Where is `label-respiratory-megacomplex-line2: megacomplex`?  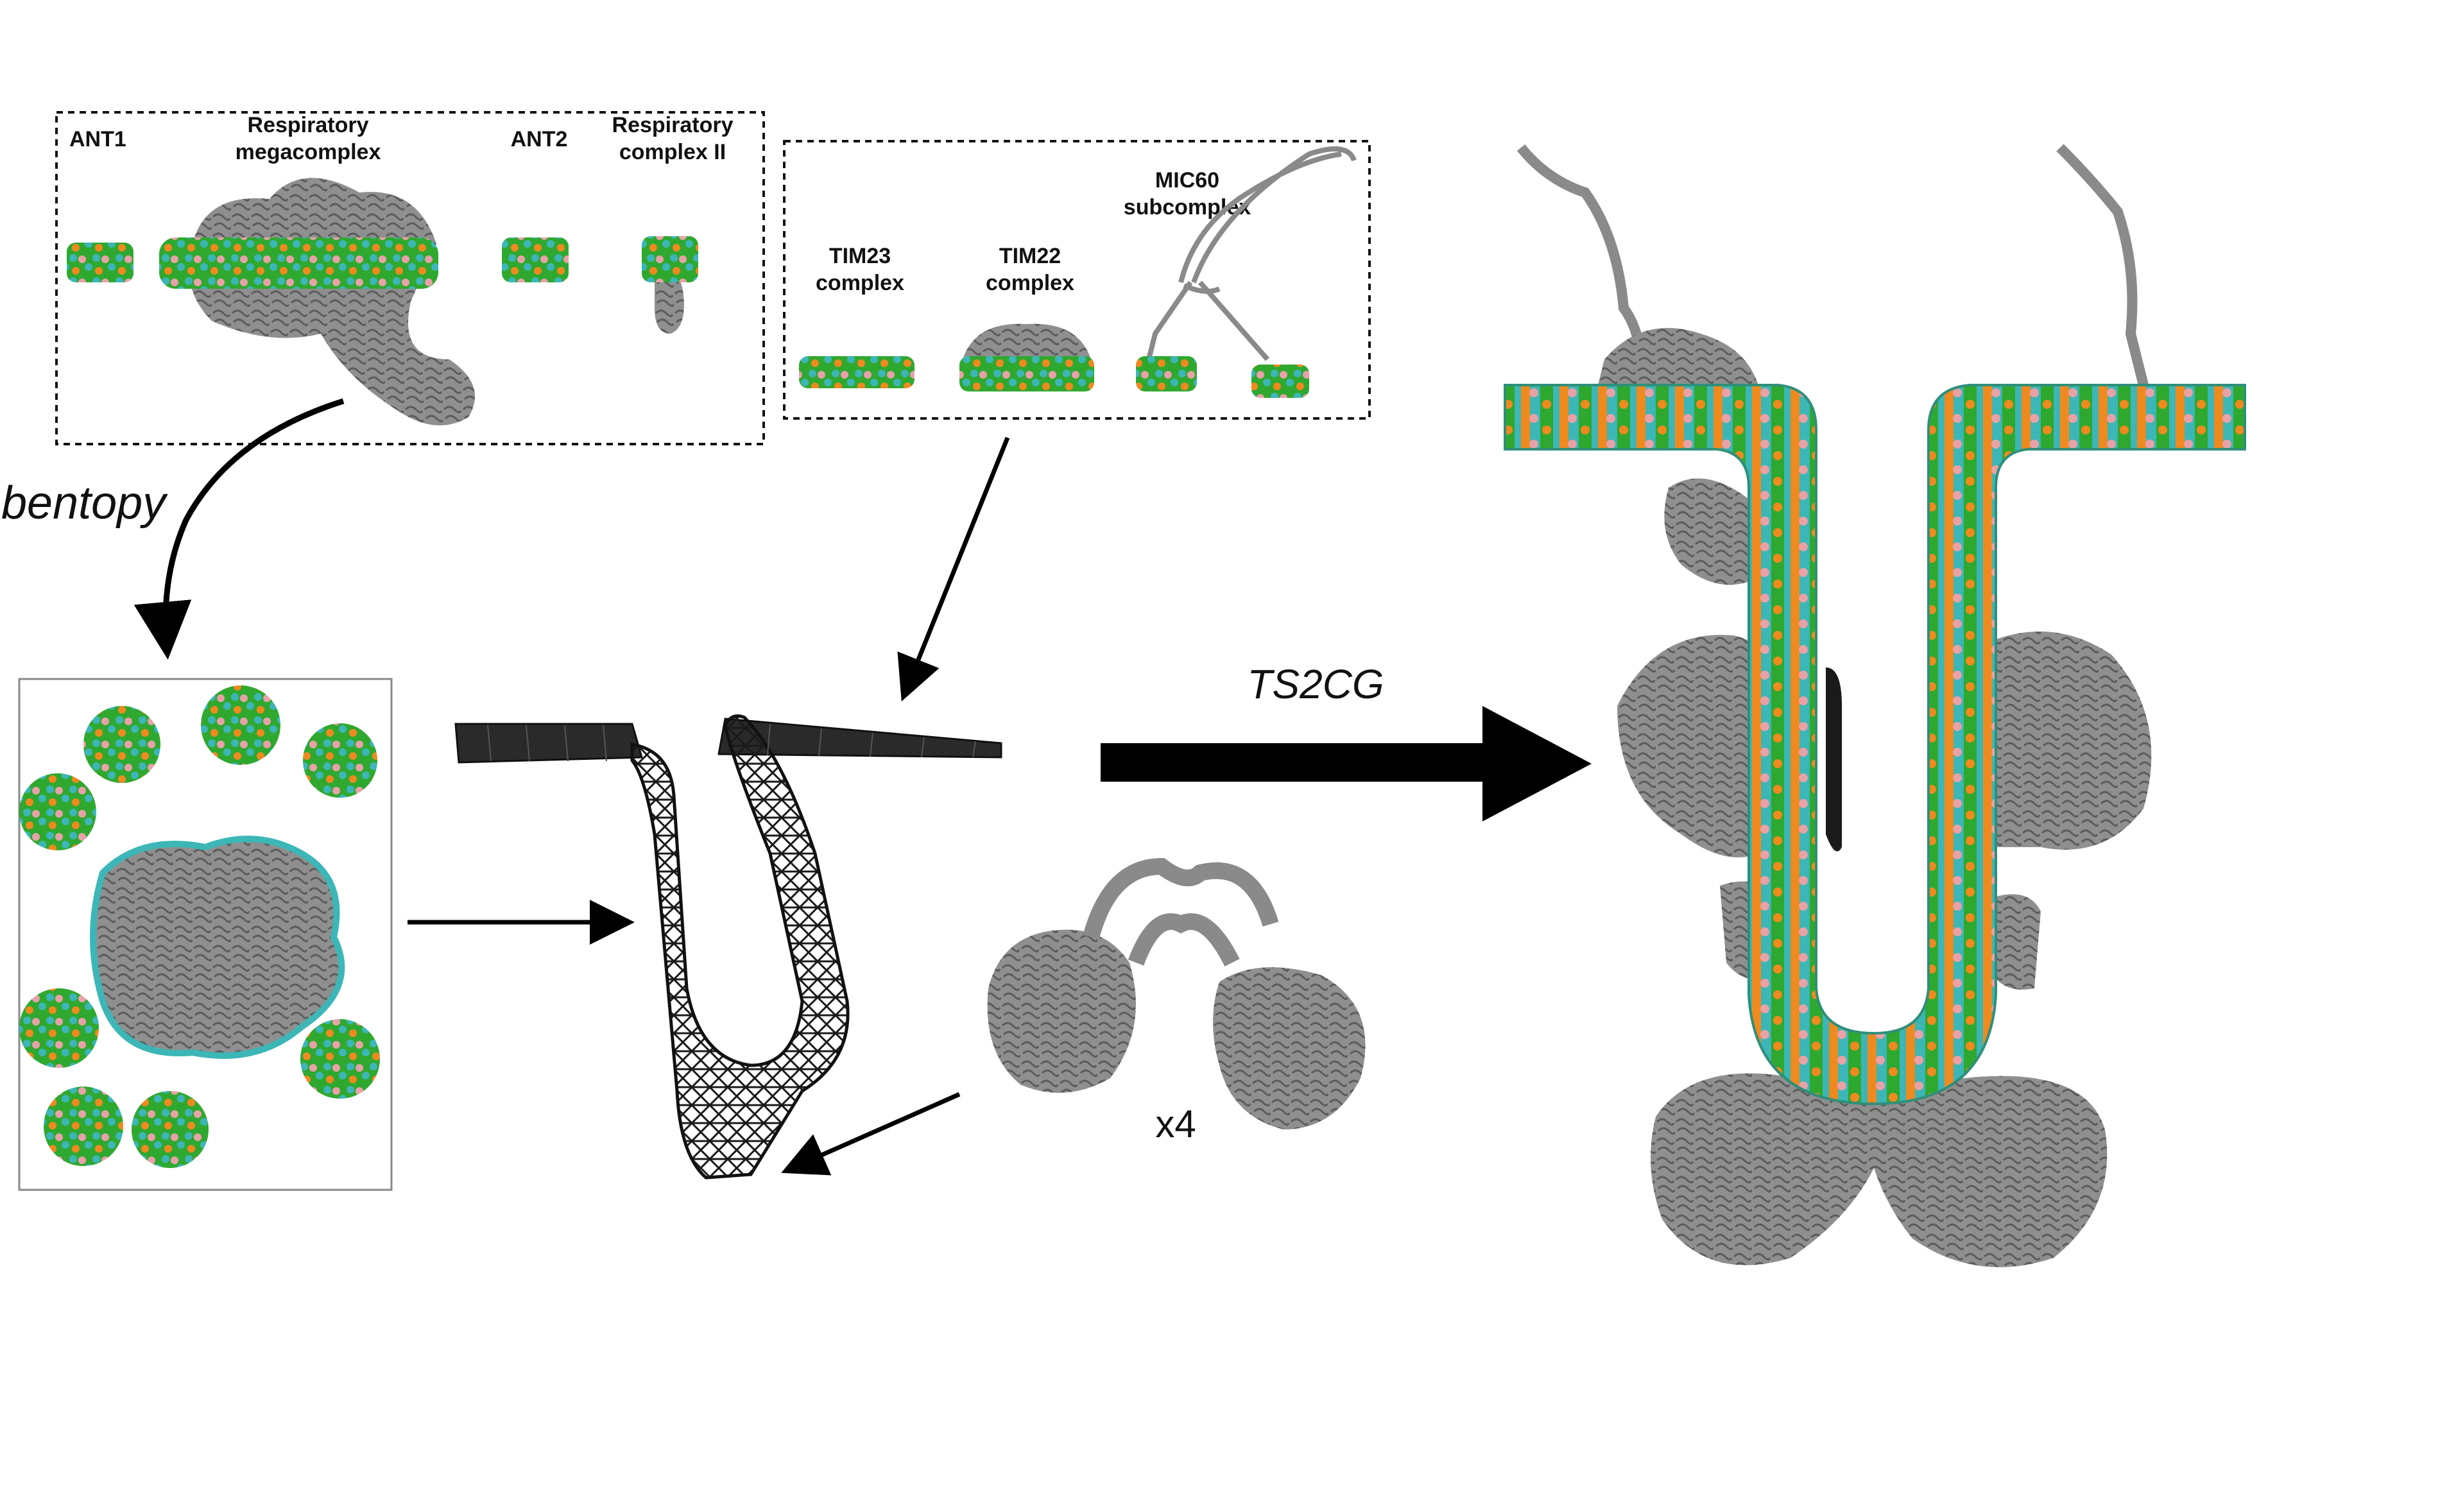
label-respiratory-megacomplex-line2: megacomplex is located at coordinates (308, 152).